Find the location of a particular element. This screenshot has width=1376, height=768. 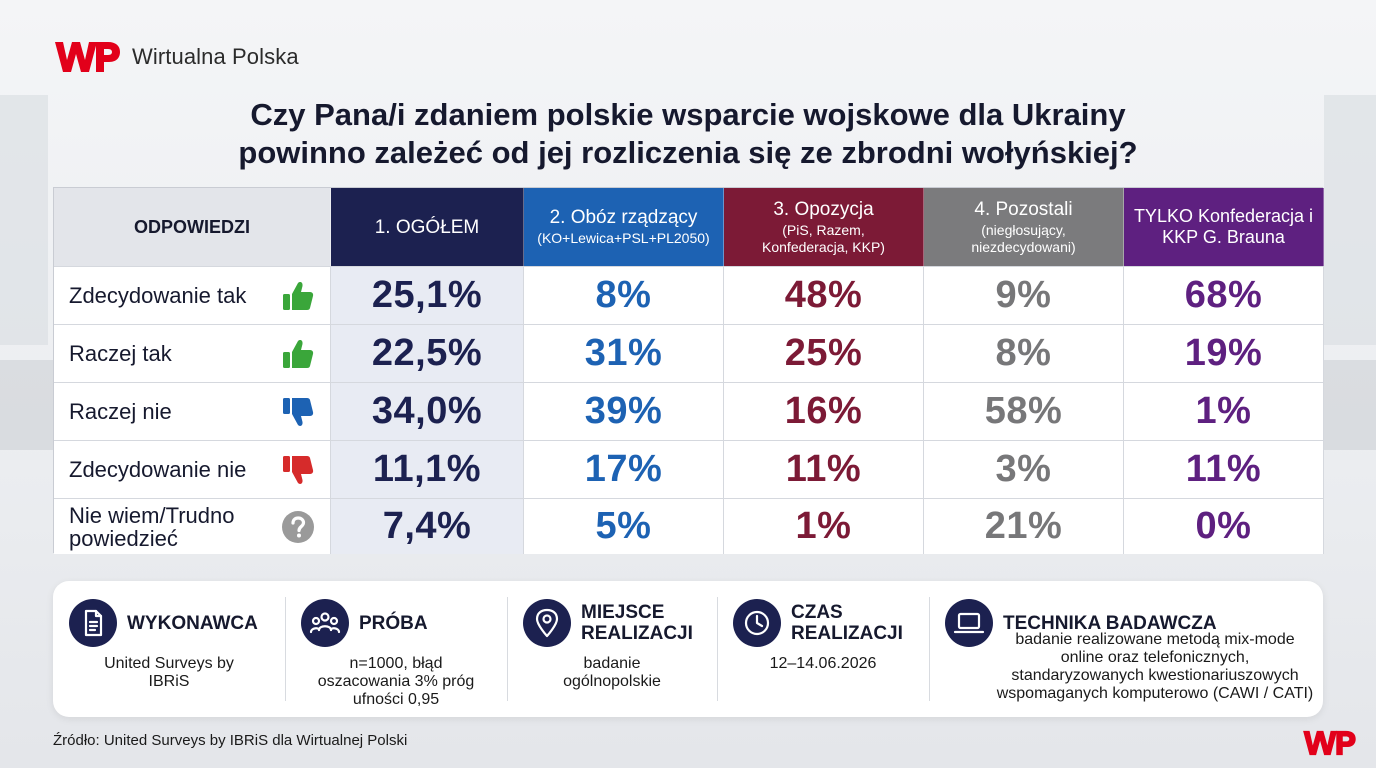

value-cell: 17% is located at coordinates (624, 469).